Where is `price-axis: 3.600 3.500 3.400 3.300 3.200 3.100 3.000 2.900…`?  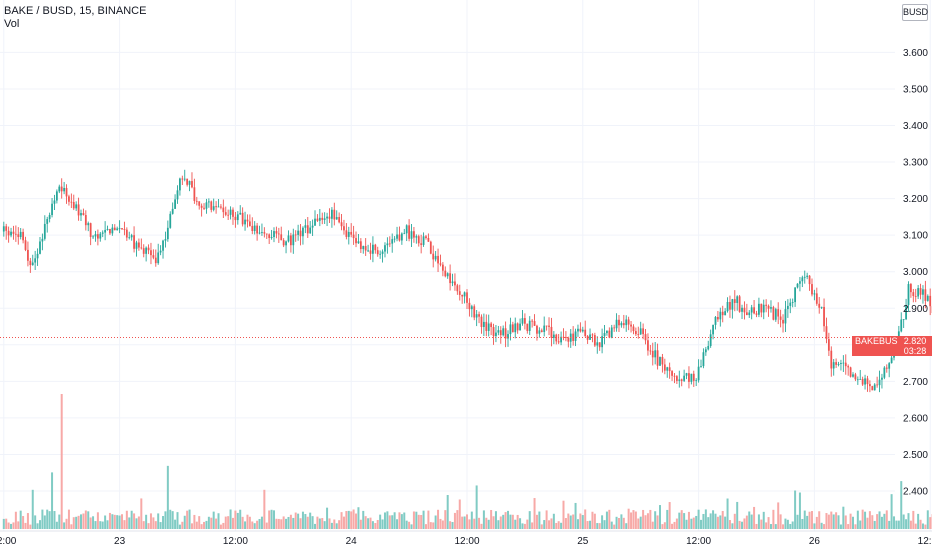 price-axis: 3.600 3.500 3.400 3.300 3.200 3.100 3.000 2.900… is located at coordinates (915, 273).